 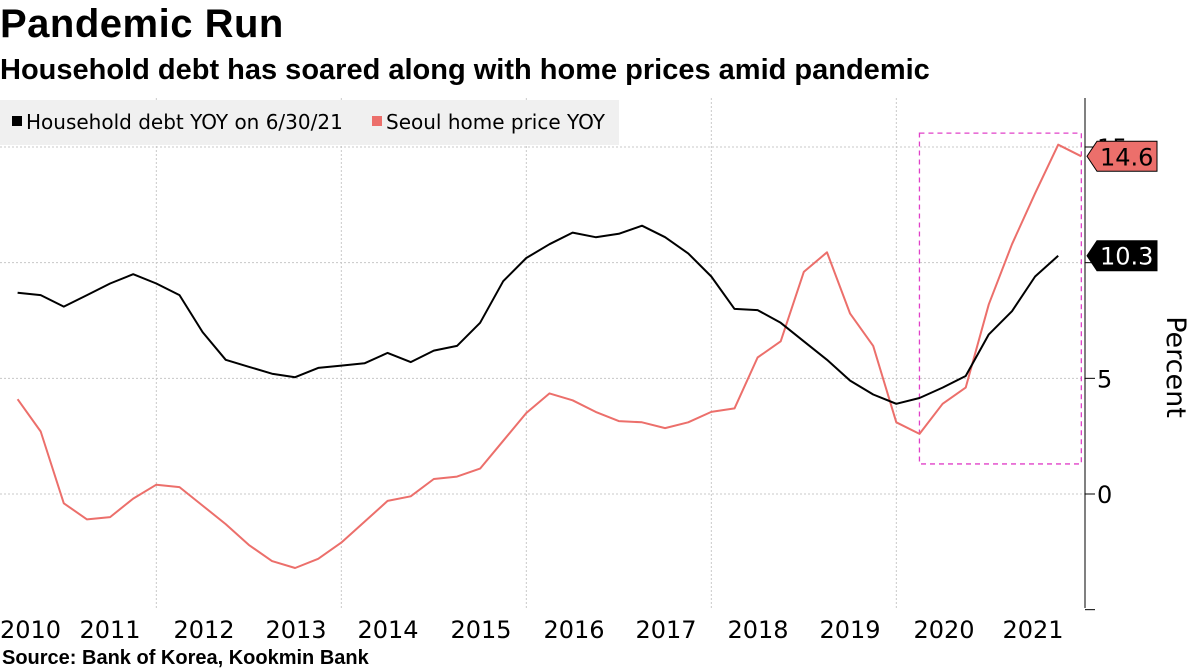 What do you see at coordinates (849, 630) in the screenshot?
I see `x-tick-label: 2019` at bounding box center [849, 630].